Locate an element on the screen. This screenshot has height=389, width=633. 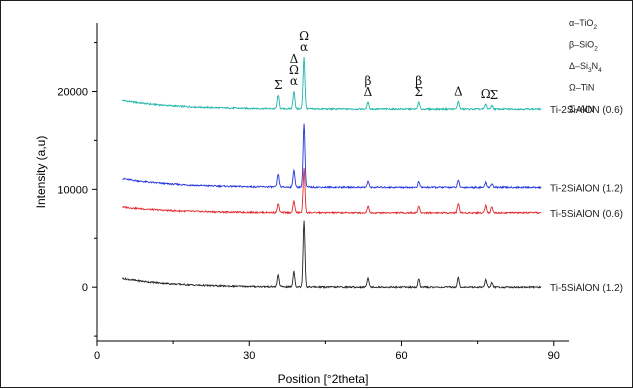
legend-entry: Ω–TiN is located at coordinates (581, 88).